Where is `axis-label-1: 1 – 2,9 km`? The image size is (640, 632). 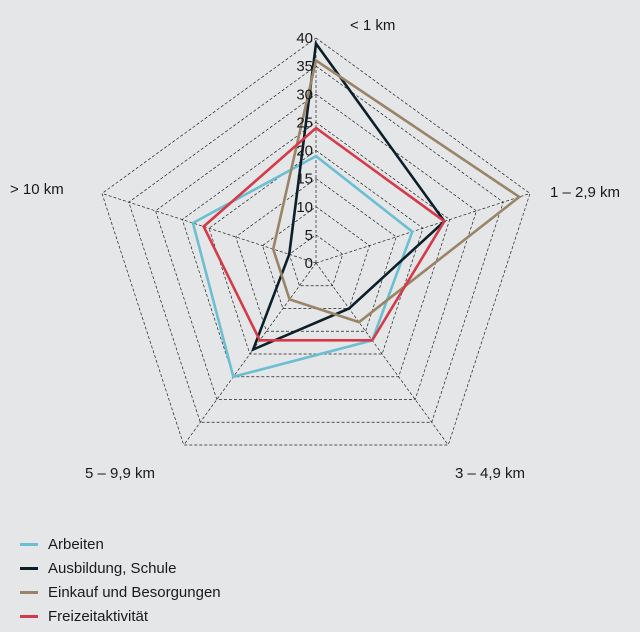
axis-label-1: 1 – 2,9 km is located at coordinates (585, 192).